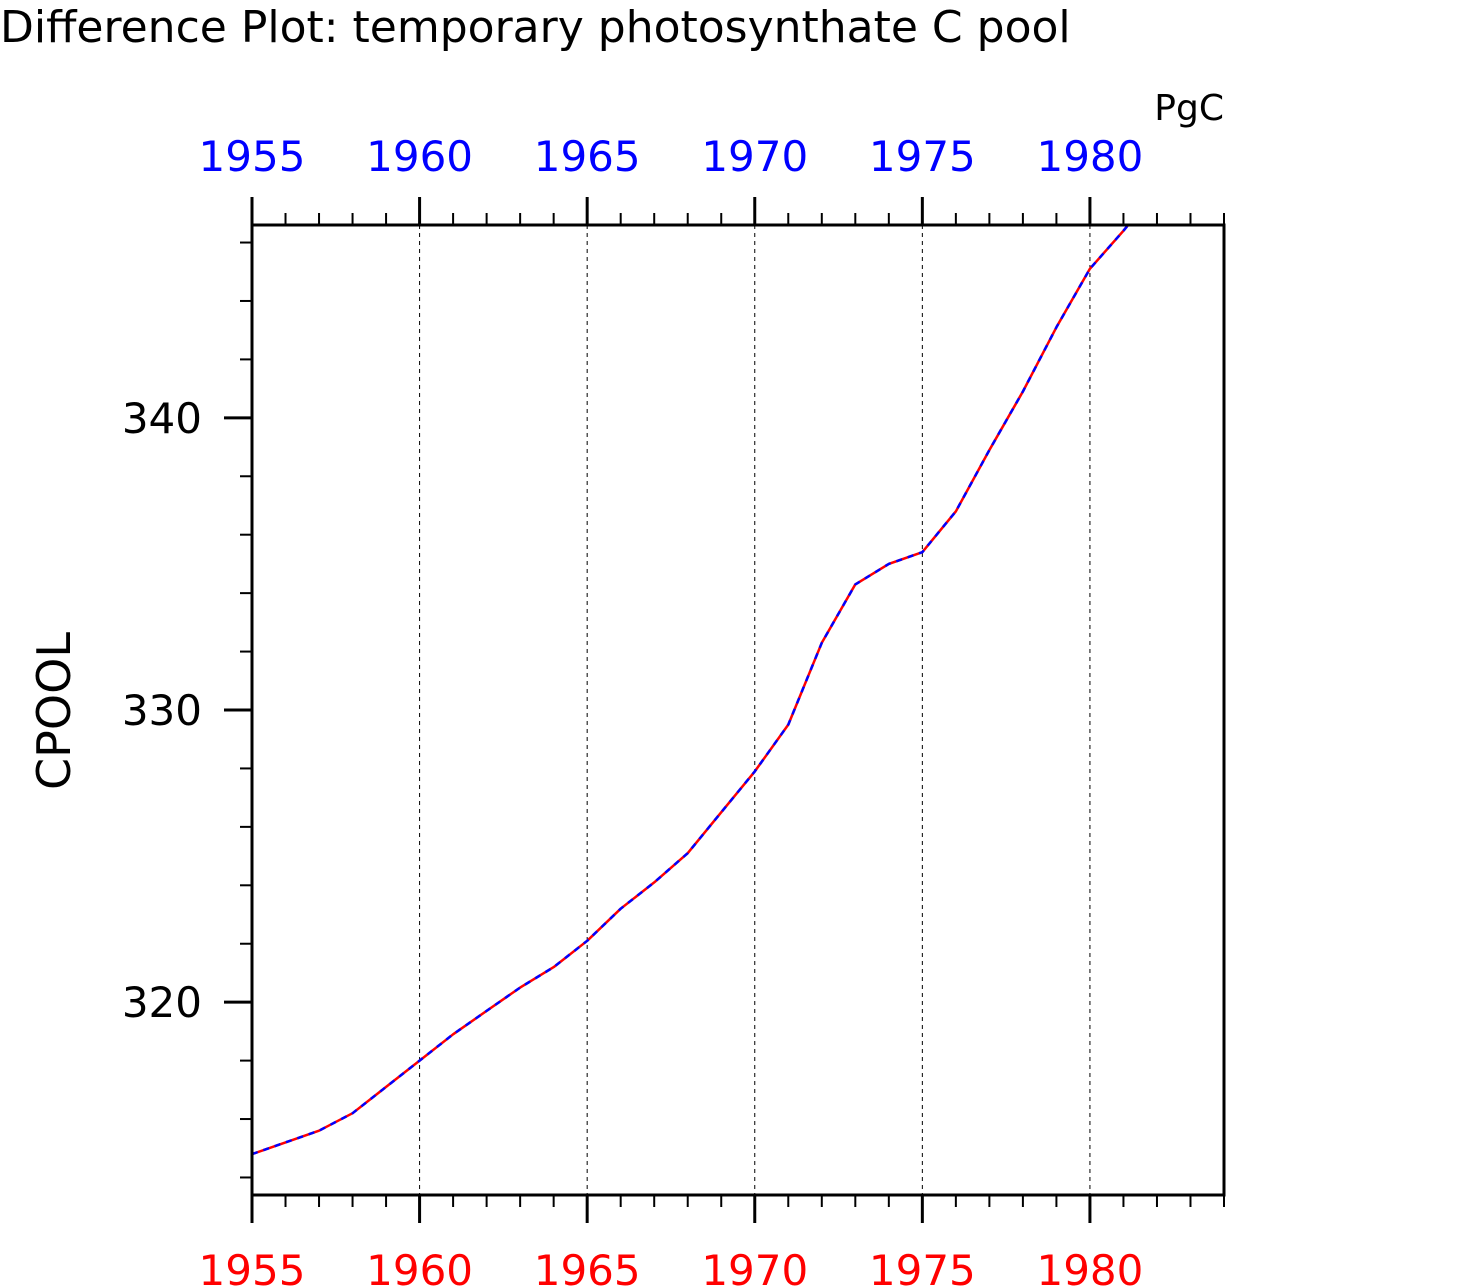 This screenshot has height=1287, width=1476. I want to click on y-axis-label: CPOOL, so click(54, 711).